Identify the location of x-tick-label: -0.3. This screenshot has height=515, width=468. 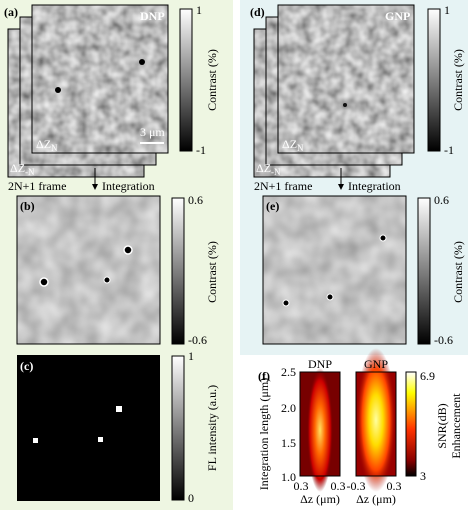
(356, 486).